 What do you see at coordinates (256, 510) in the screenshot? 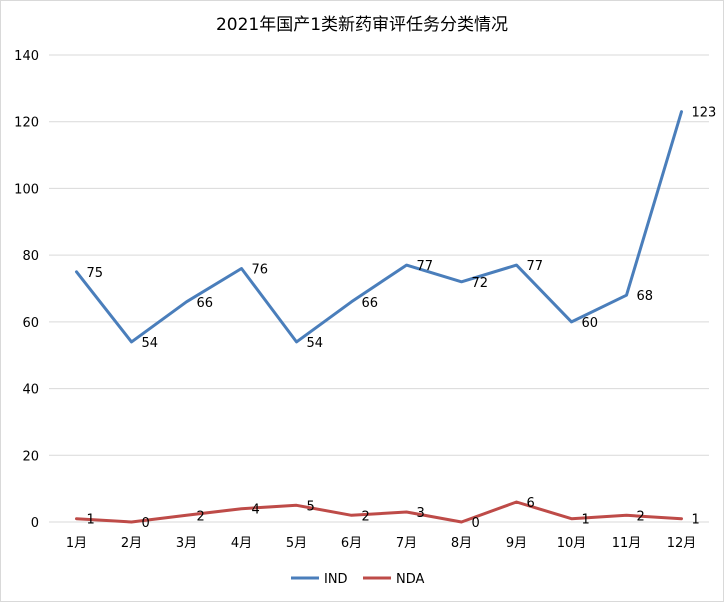
I see `data-label: 4` at bounding box center [256, 510].